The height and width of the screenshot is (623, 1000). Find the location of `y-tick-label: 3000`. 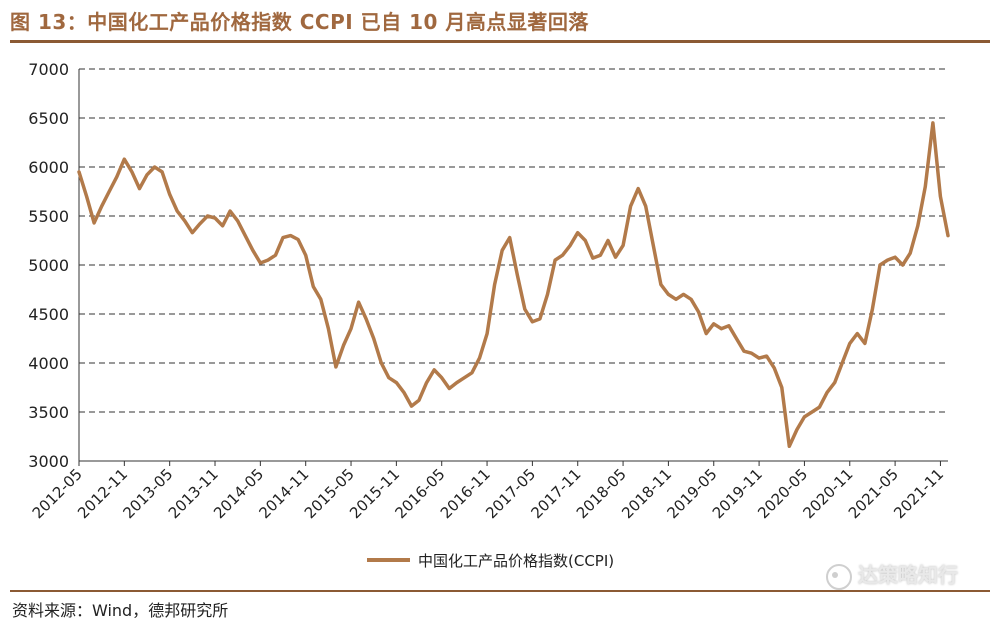

y-tick-label: 3000 is located at coordinates (48, 461).